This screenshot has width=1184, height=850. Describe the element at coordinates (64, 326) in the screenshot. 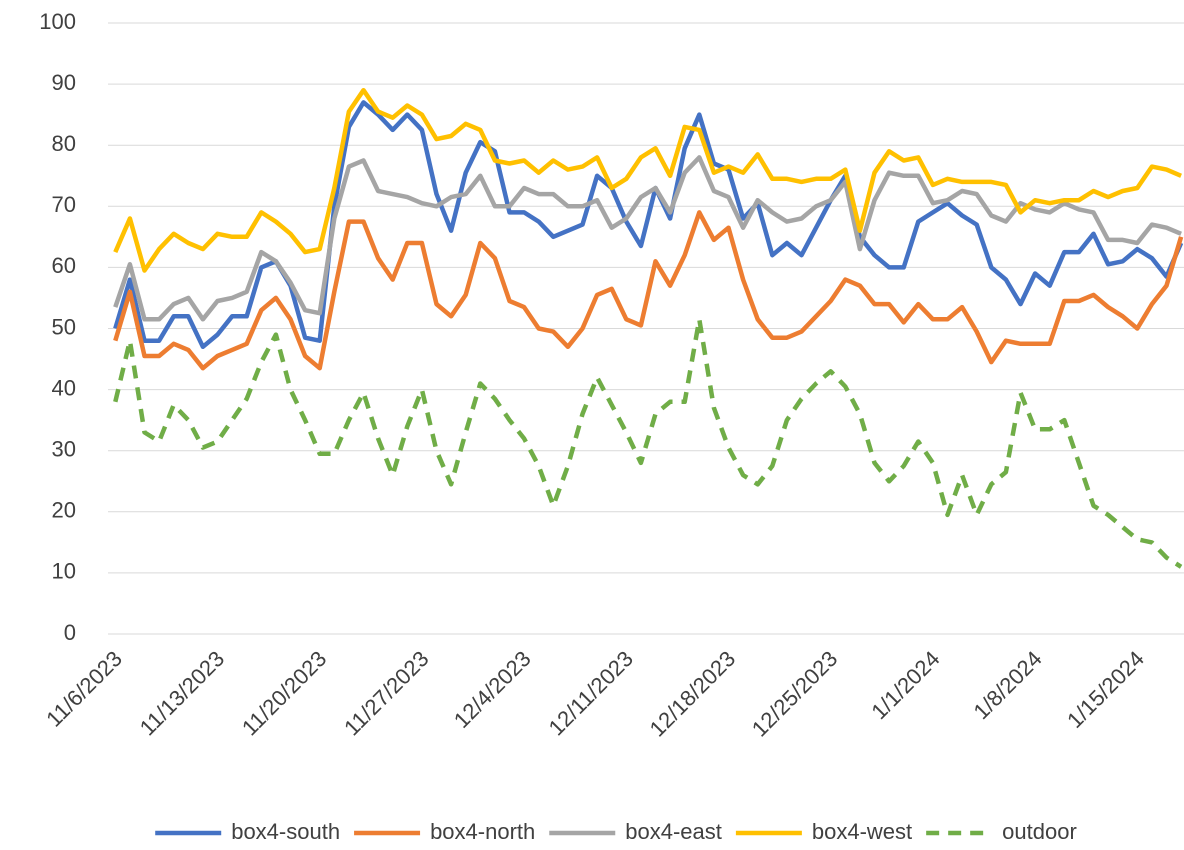

I see `y-tick-label: 50` at that location.